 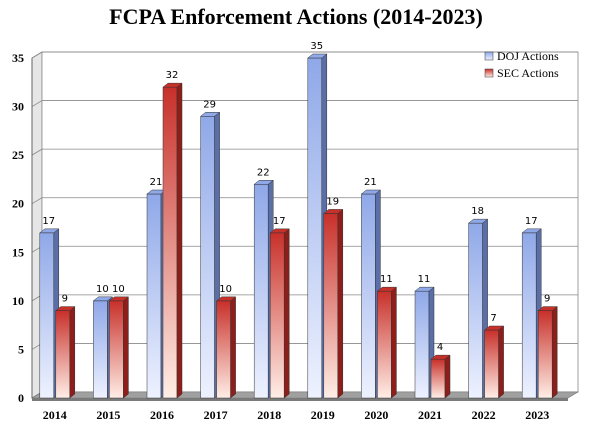 What do you see at coordinates (263, 172) in the screenshot?
I see `data-label: 22` at bounding box center [263, 172].